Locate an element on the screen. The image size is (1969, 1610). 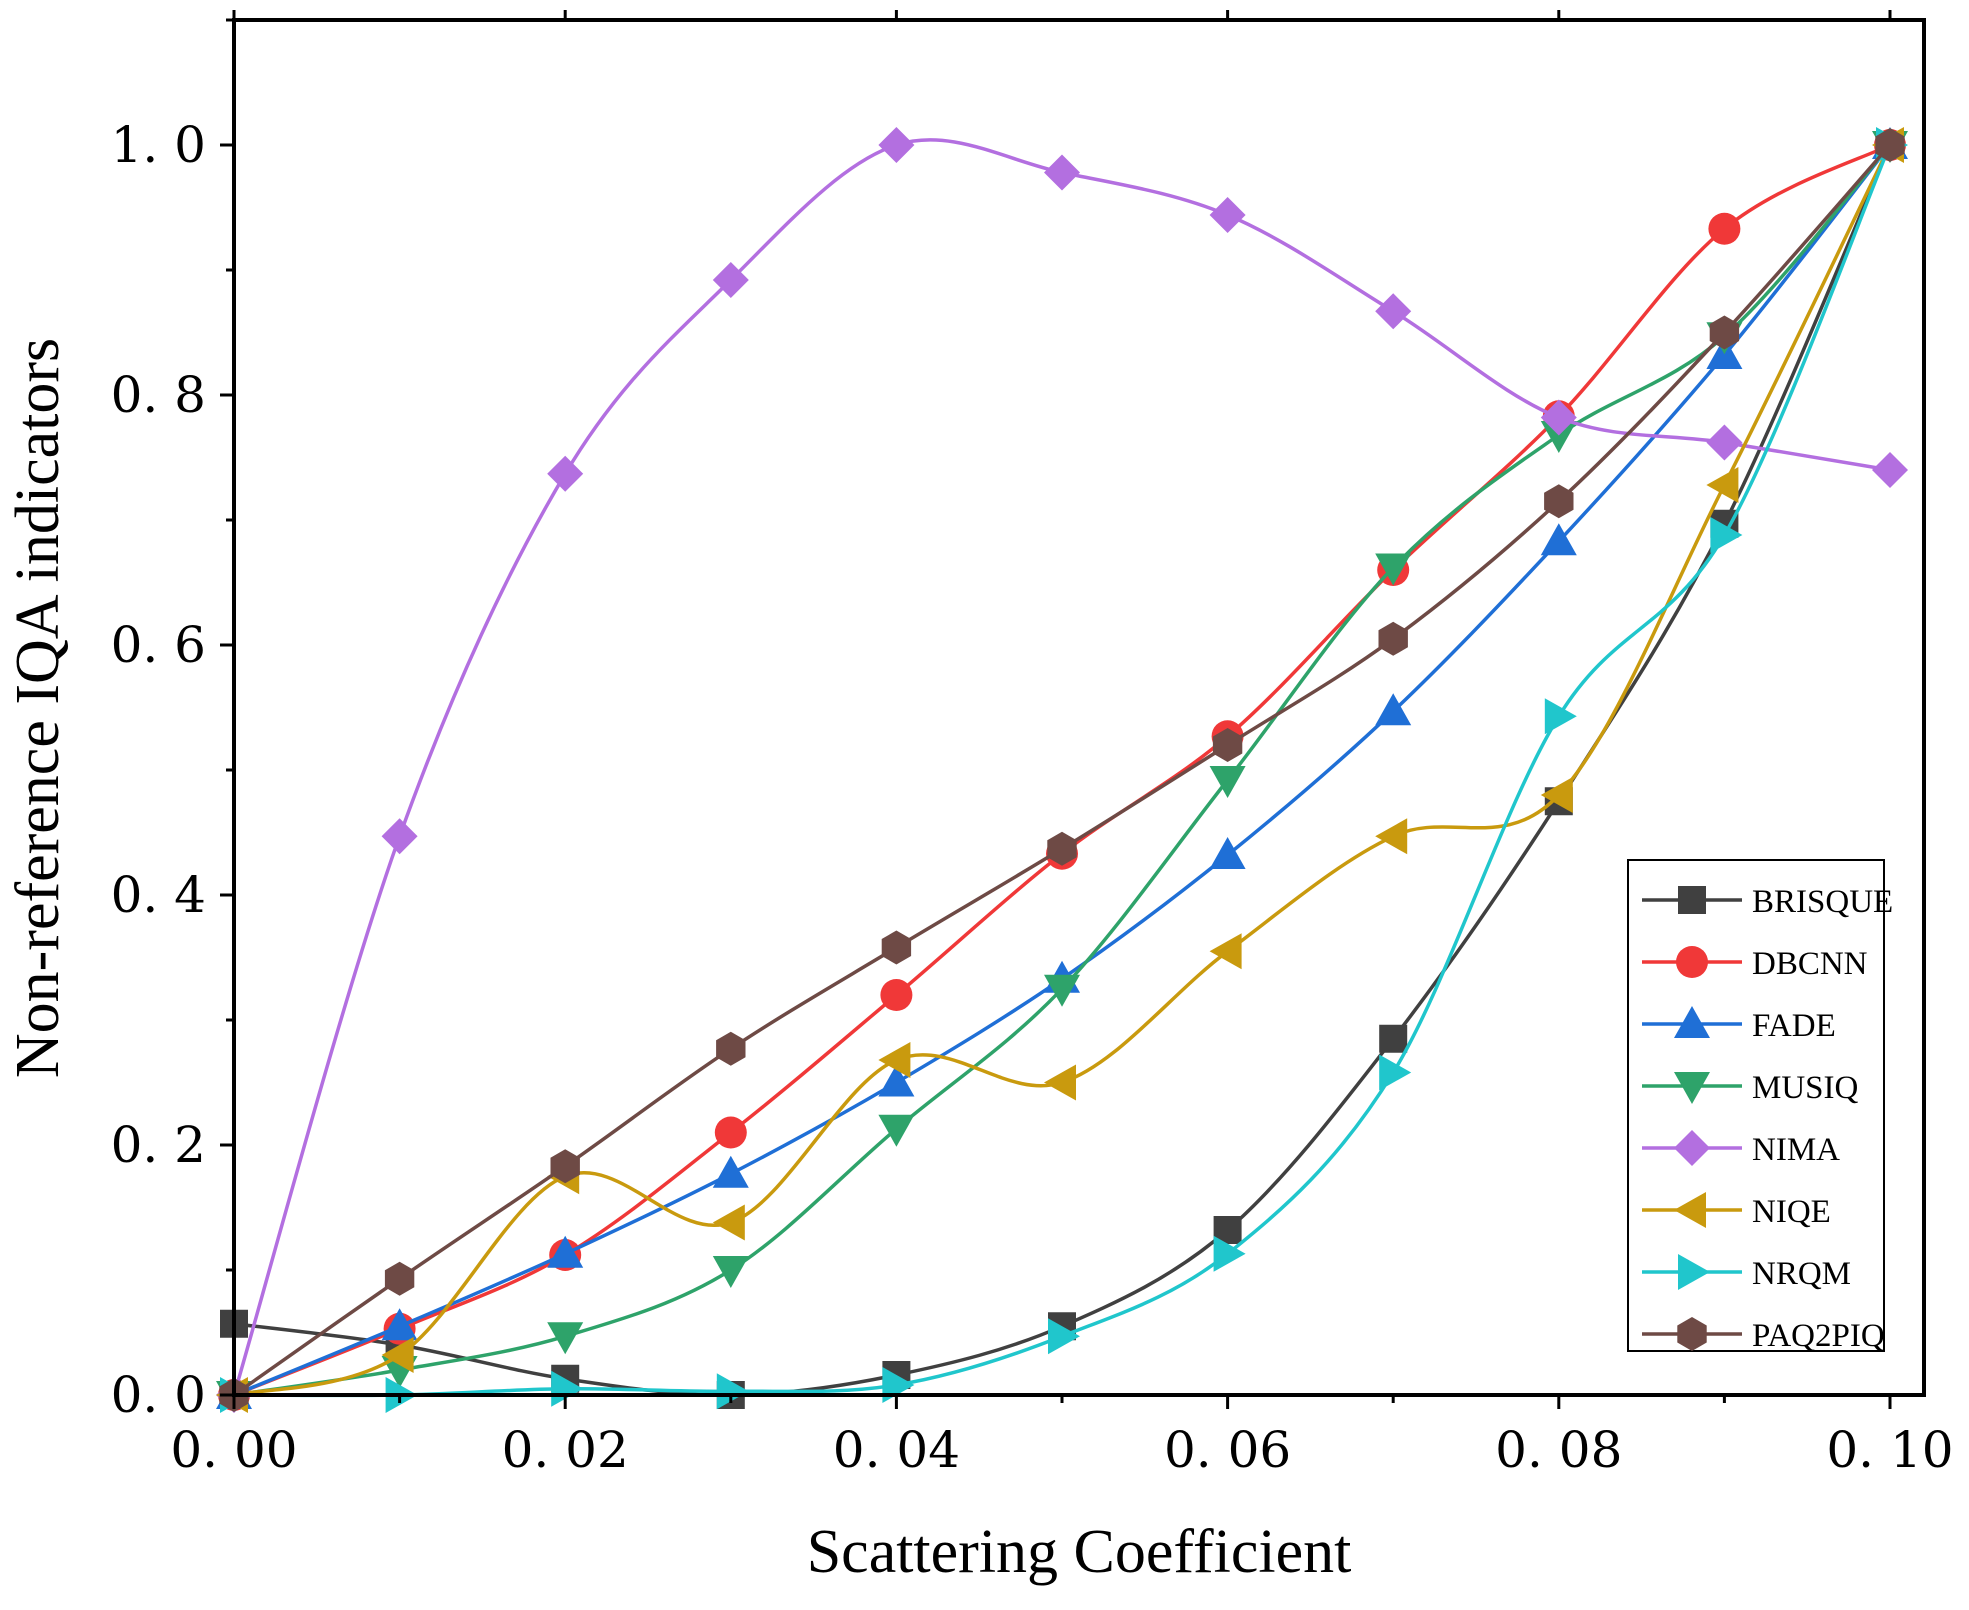
legend-item-brisque: BRISQUE is located at coordinates (1767, 902).